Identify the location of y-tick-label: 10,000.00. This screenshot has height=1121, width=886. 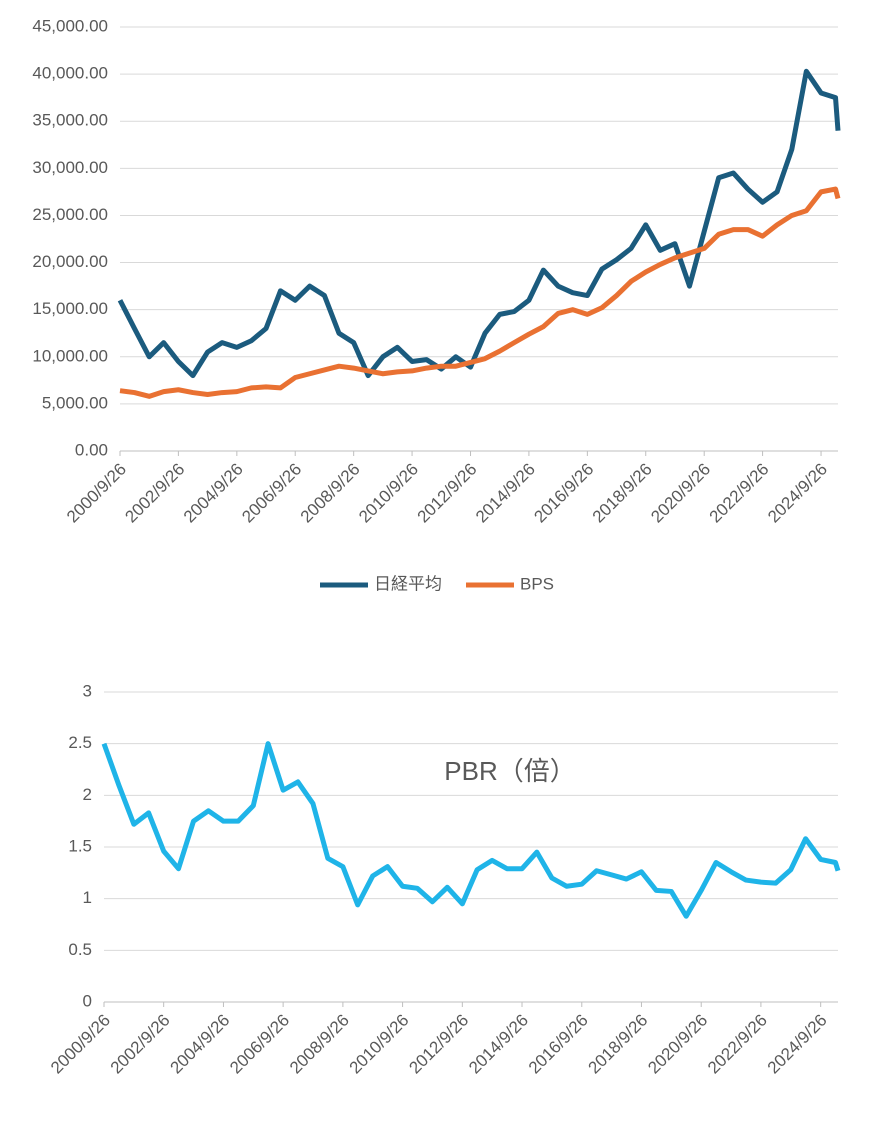
(70, 355).